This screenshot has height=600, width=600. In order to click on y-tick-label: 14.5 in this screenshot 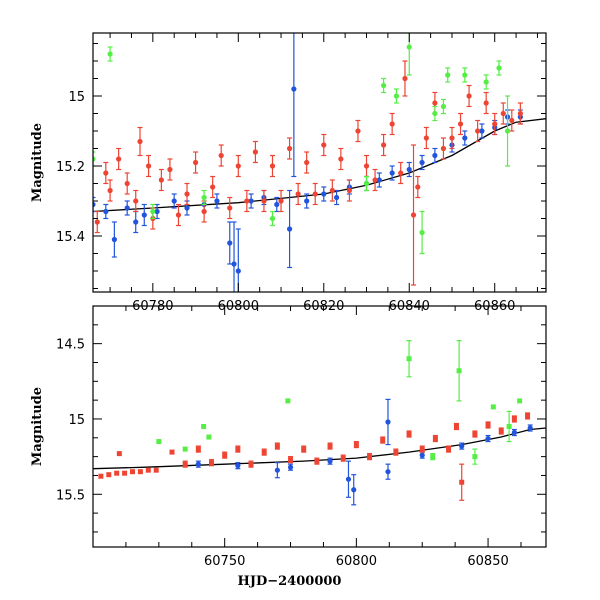, I will do `click(70, 345)`.